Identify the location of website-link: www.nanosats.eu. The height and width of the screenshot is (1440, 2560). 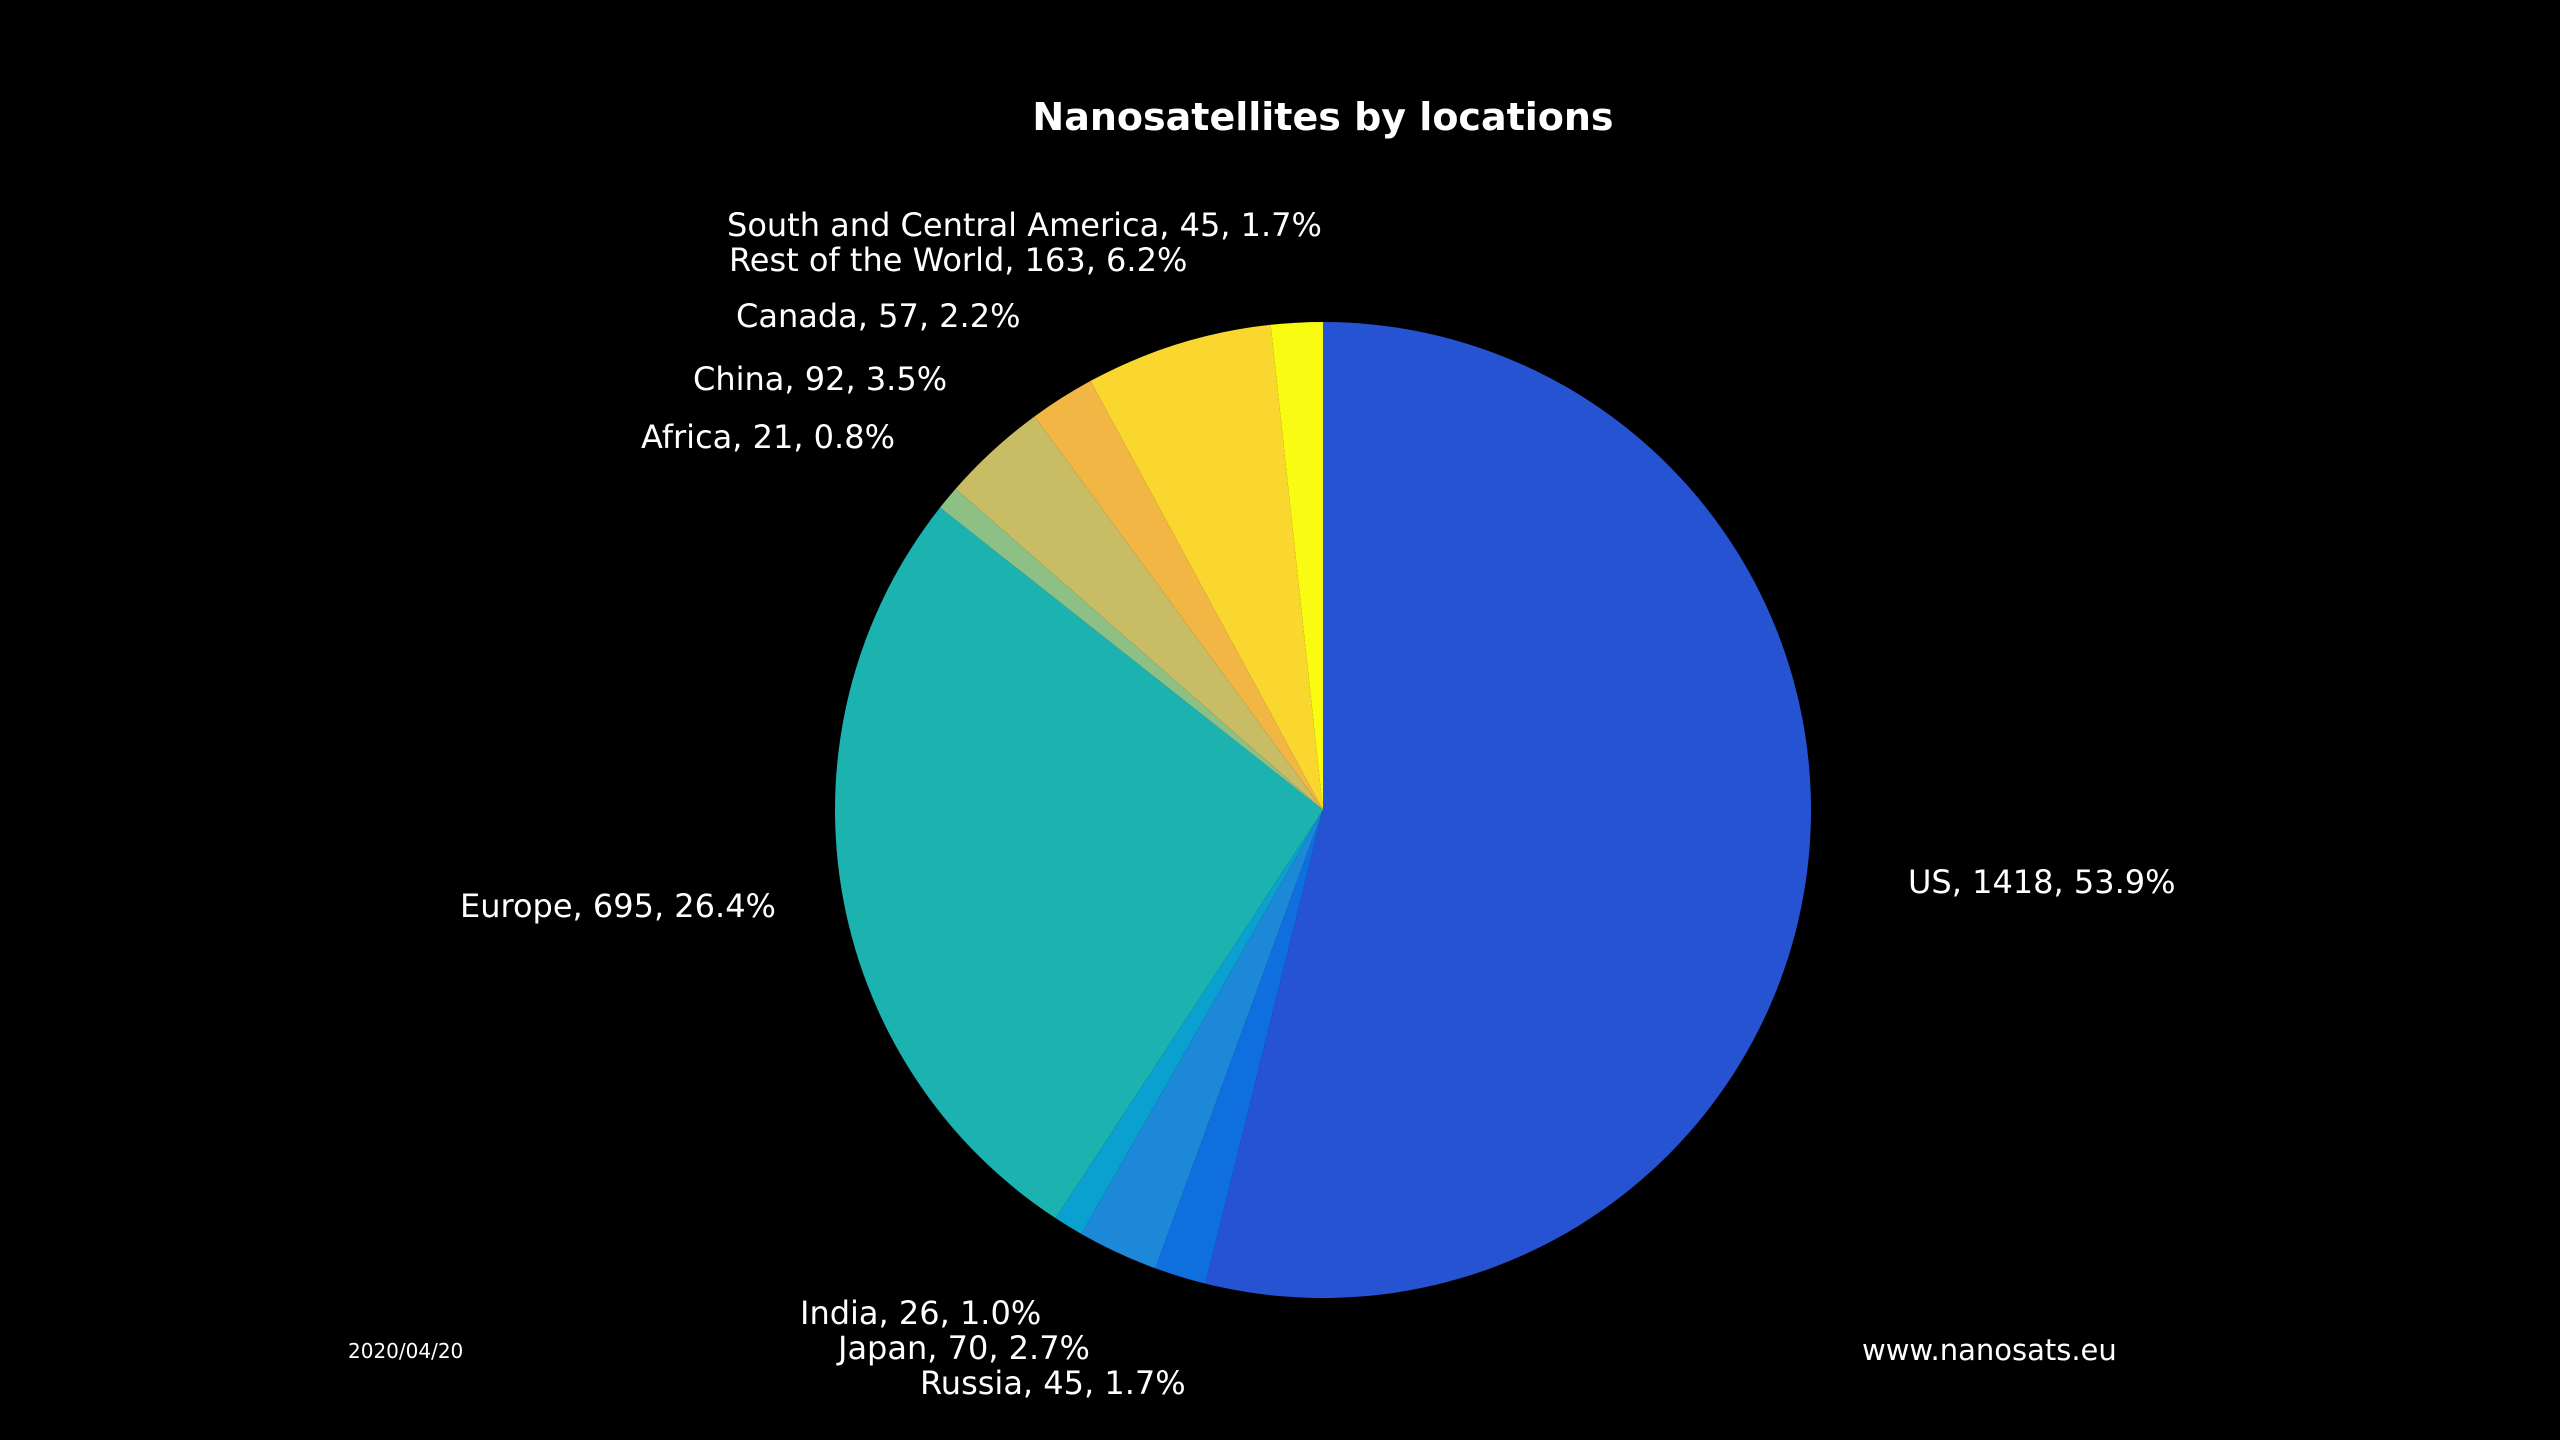
(1989, 1350).